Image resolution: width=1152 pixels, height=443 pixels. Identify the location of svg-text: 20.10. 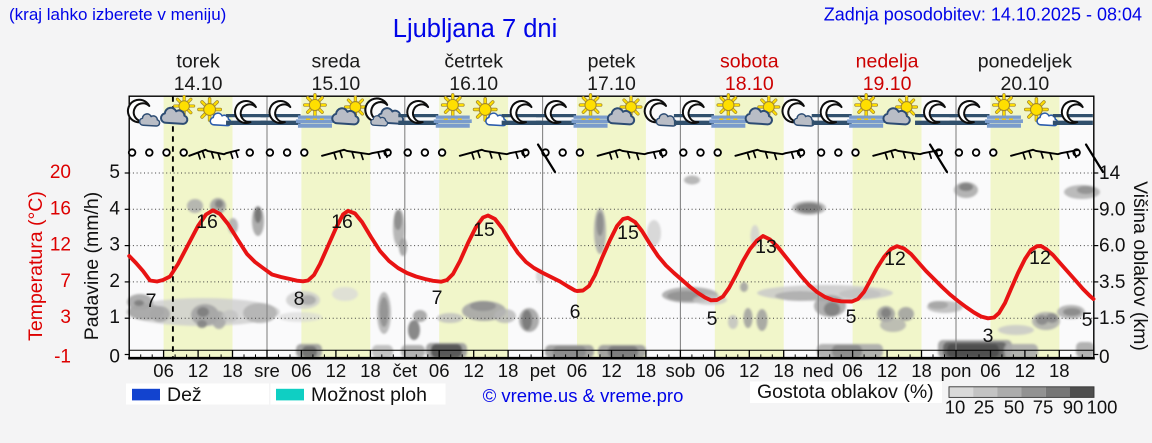
(1024, 84).